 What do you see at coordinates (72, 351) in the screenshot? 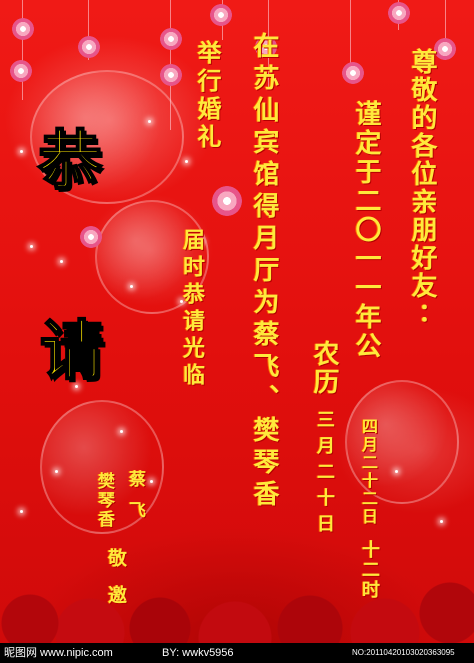
I see `big-char-qing: 请` at bounding box center [72, 351].